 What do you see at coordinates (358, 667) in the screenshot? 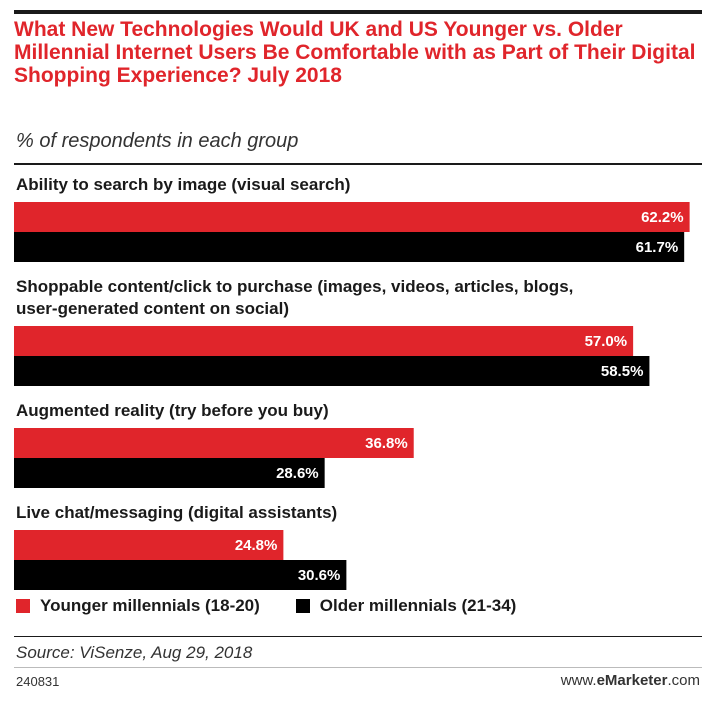
I see `footer-divider` at bounding box center [358, 667].